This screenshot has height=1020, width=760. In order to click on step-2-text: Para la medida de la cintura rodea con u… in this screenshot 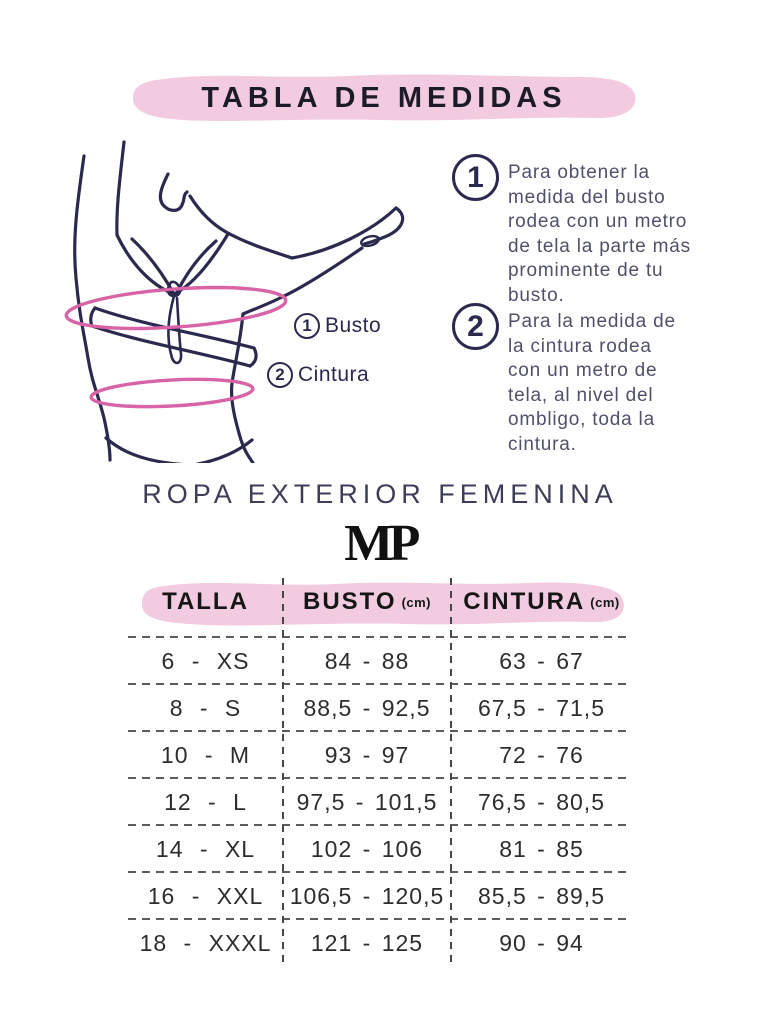, I will do `click(592, 383)`.